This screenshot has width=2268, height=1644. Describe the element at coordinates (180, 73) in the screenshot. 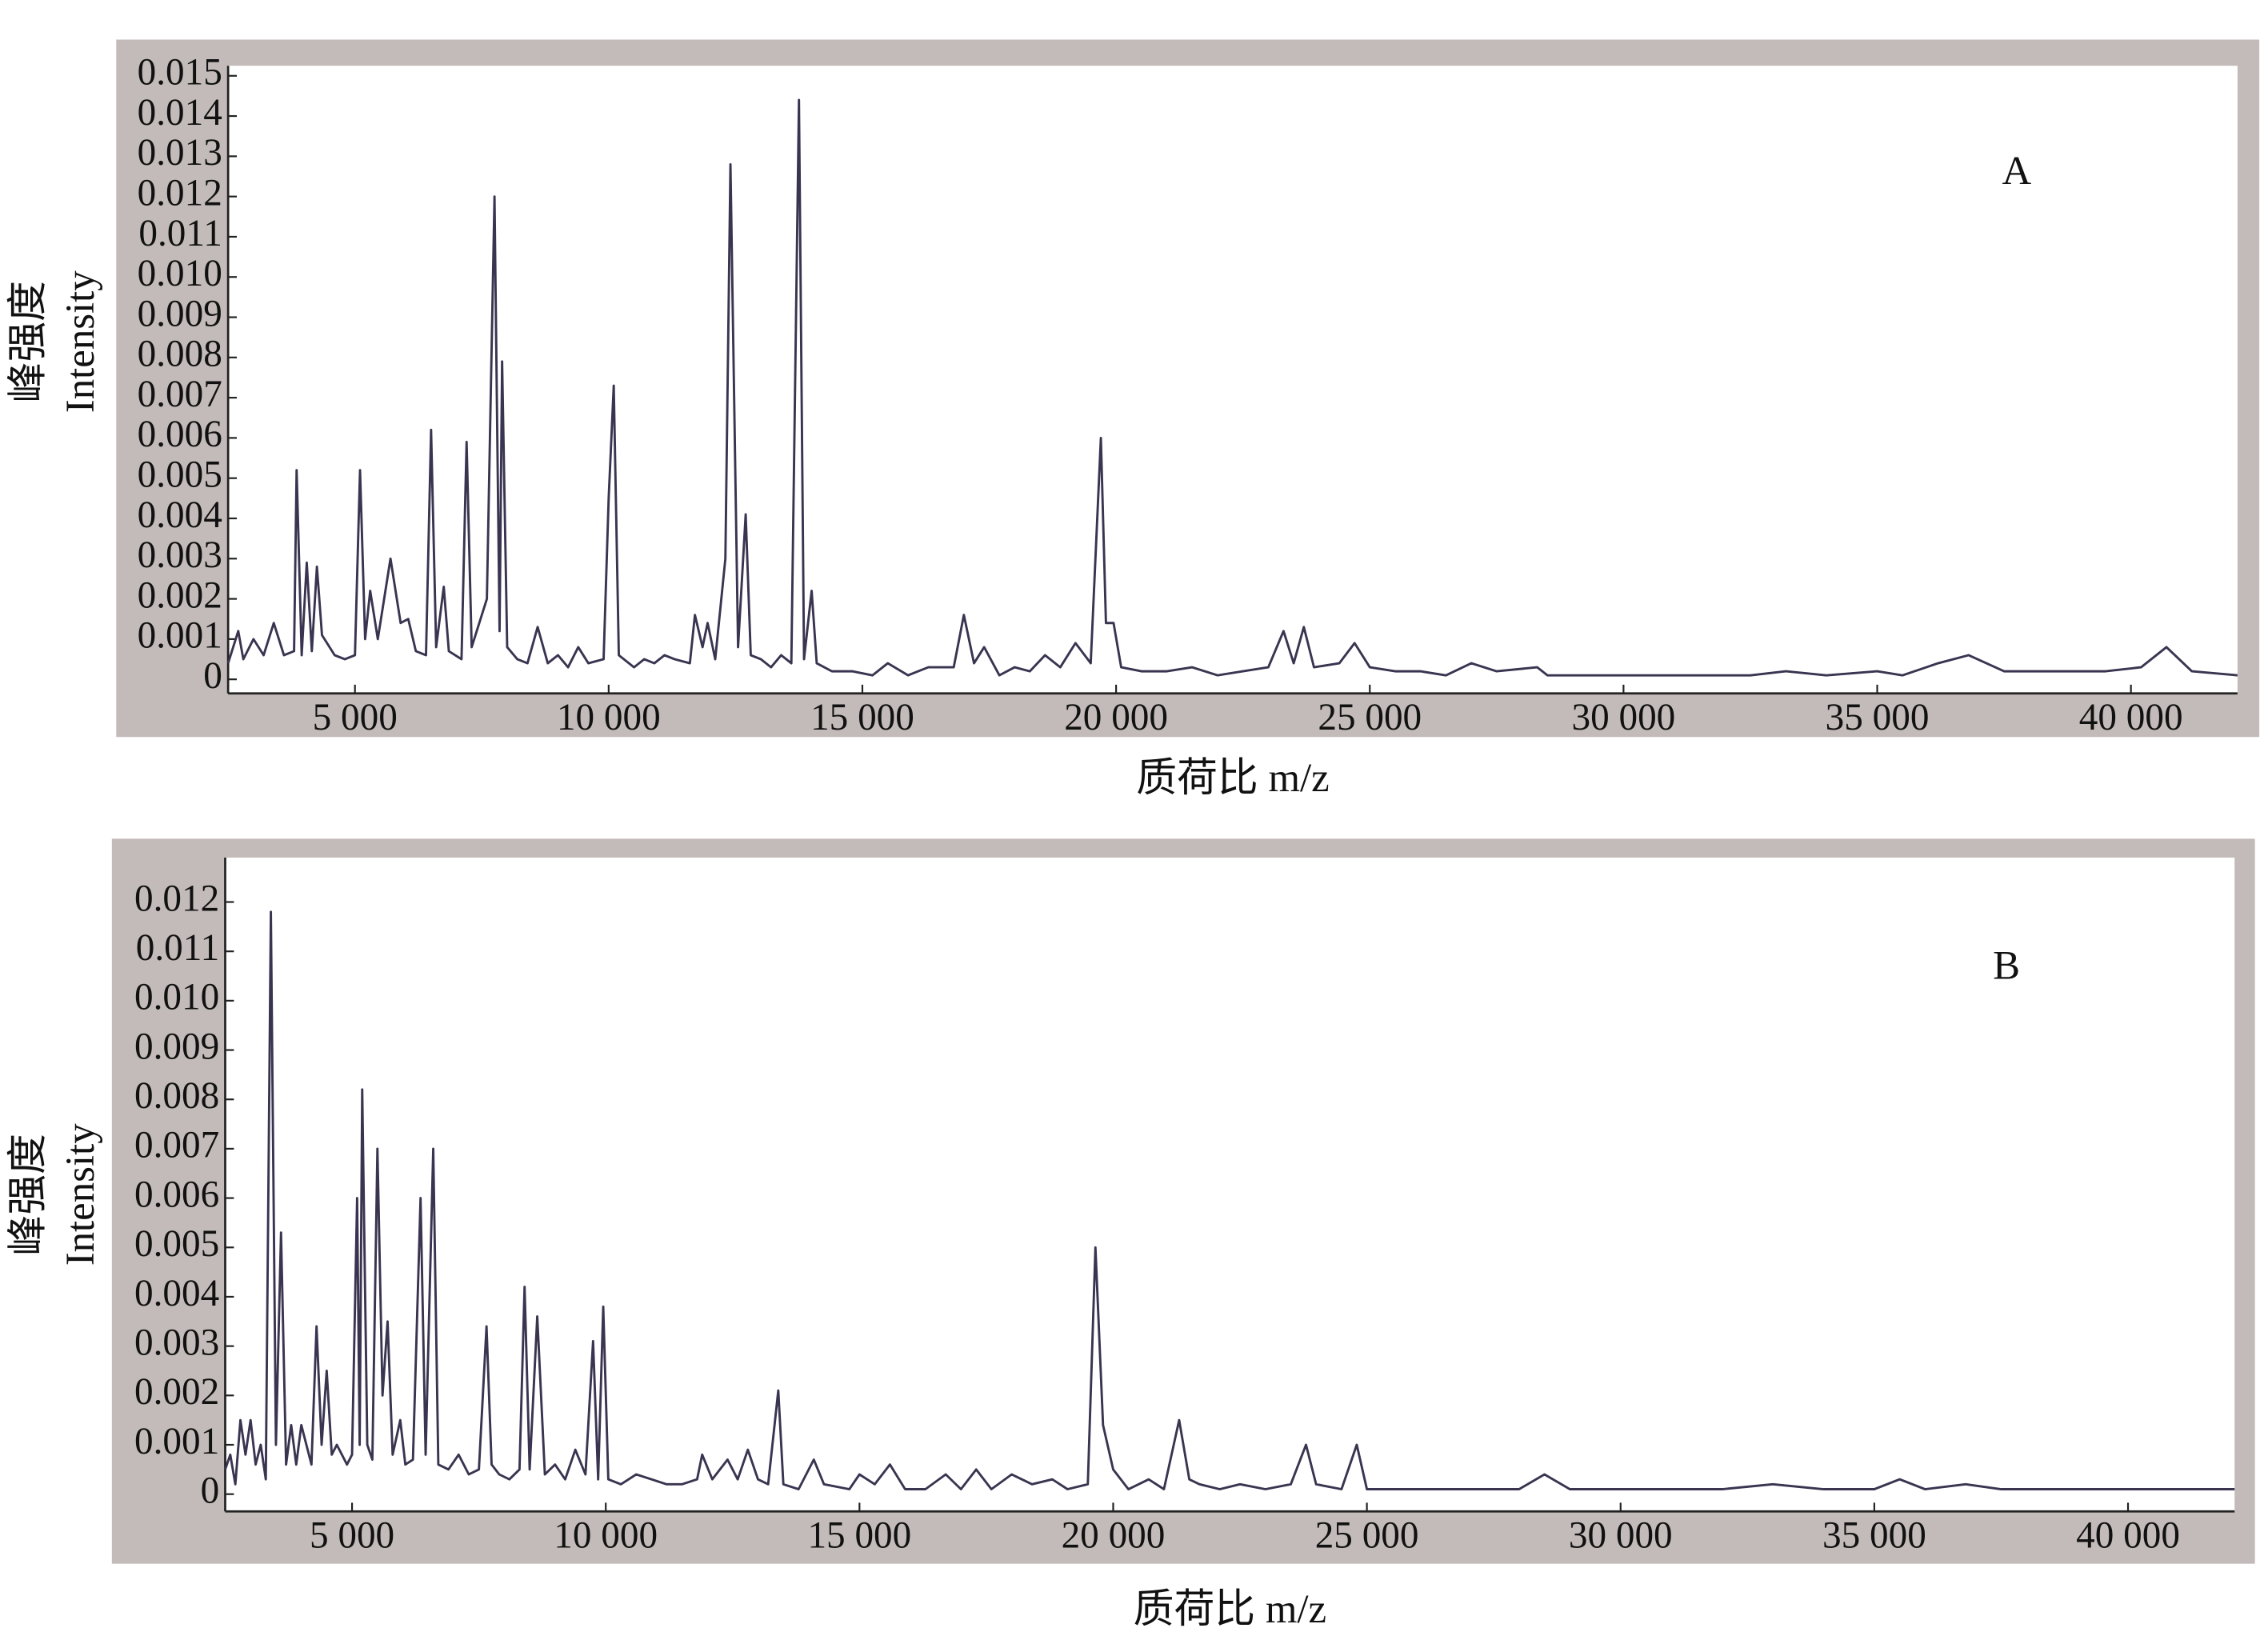

I see `y-tick-label: 0.015` at that location.